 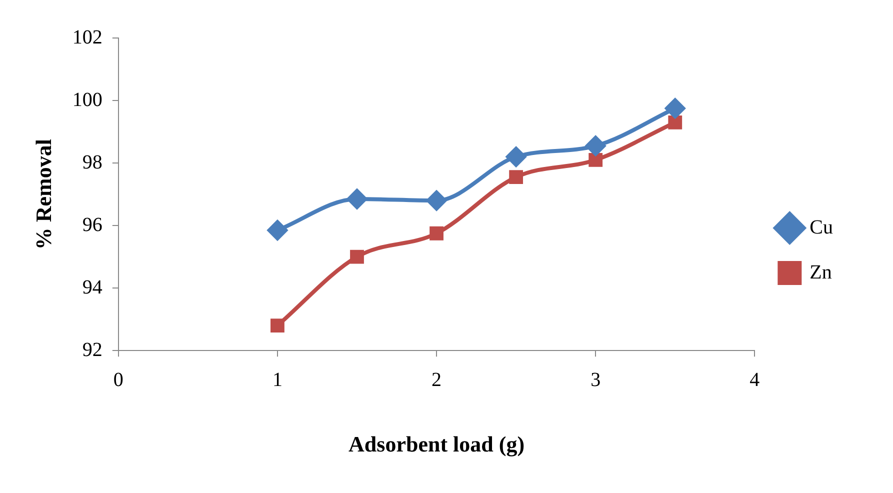 What do you see at coordinates (92, 349) in the screenshot?
I see `y-tick-label: 92` at bounding box center [92, 349].